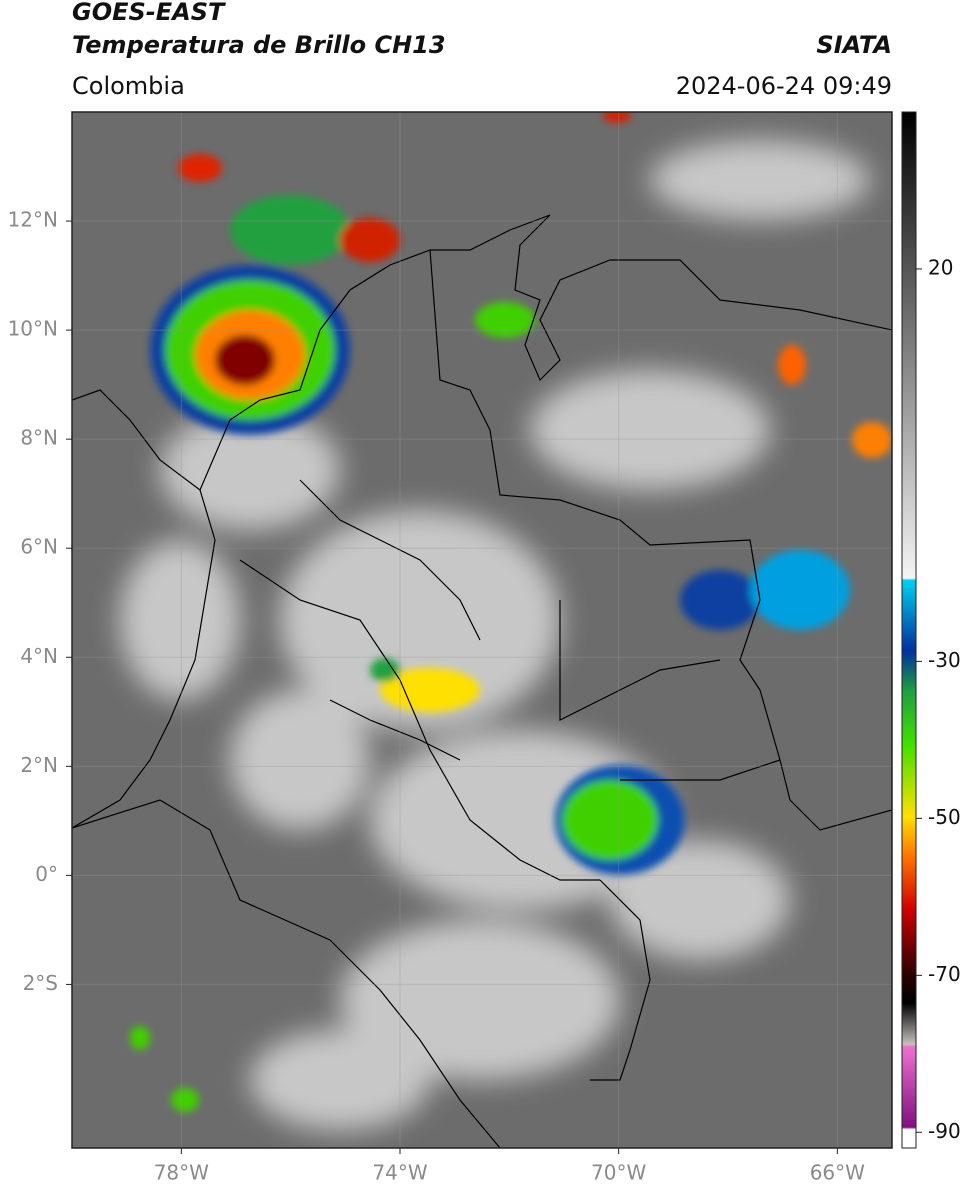  What do you see at coordinates (944, 974) in the screenshot?
I see `colorbar-tick-label: -70` at bounding box center [944, 974].